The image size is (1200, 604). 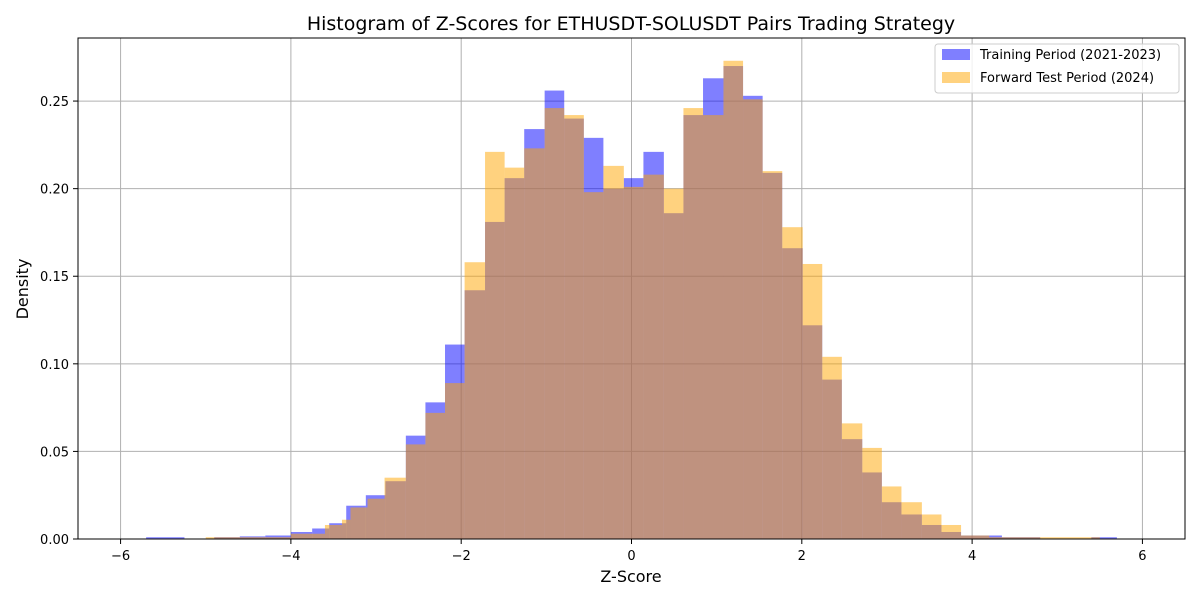 What do you see at coordinates (631, 556) in the screenshot?
I see `x-tick-label: 0` at bounding box center [631, 556].